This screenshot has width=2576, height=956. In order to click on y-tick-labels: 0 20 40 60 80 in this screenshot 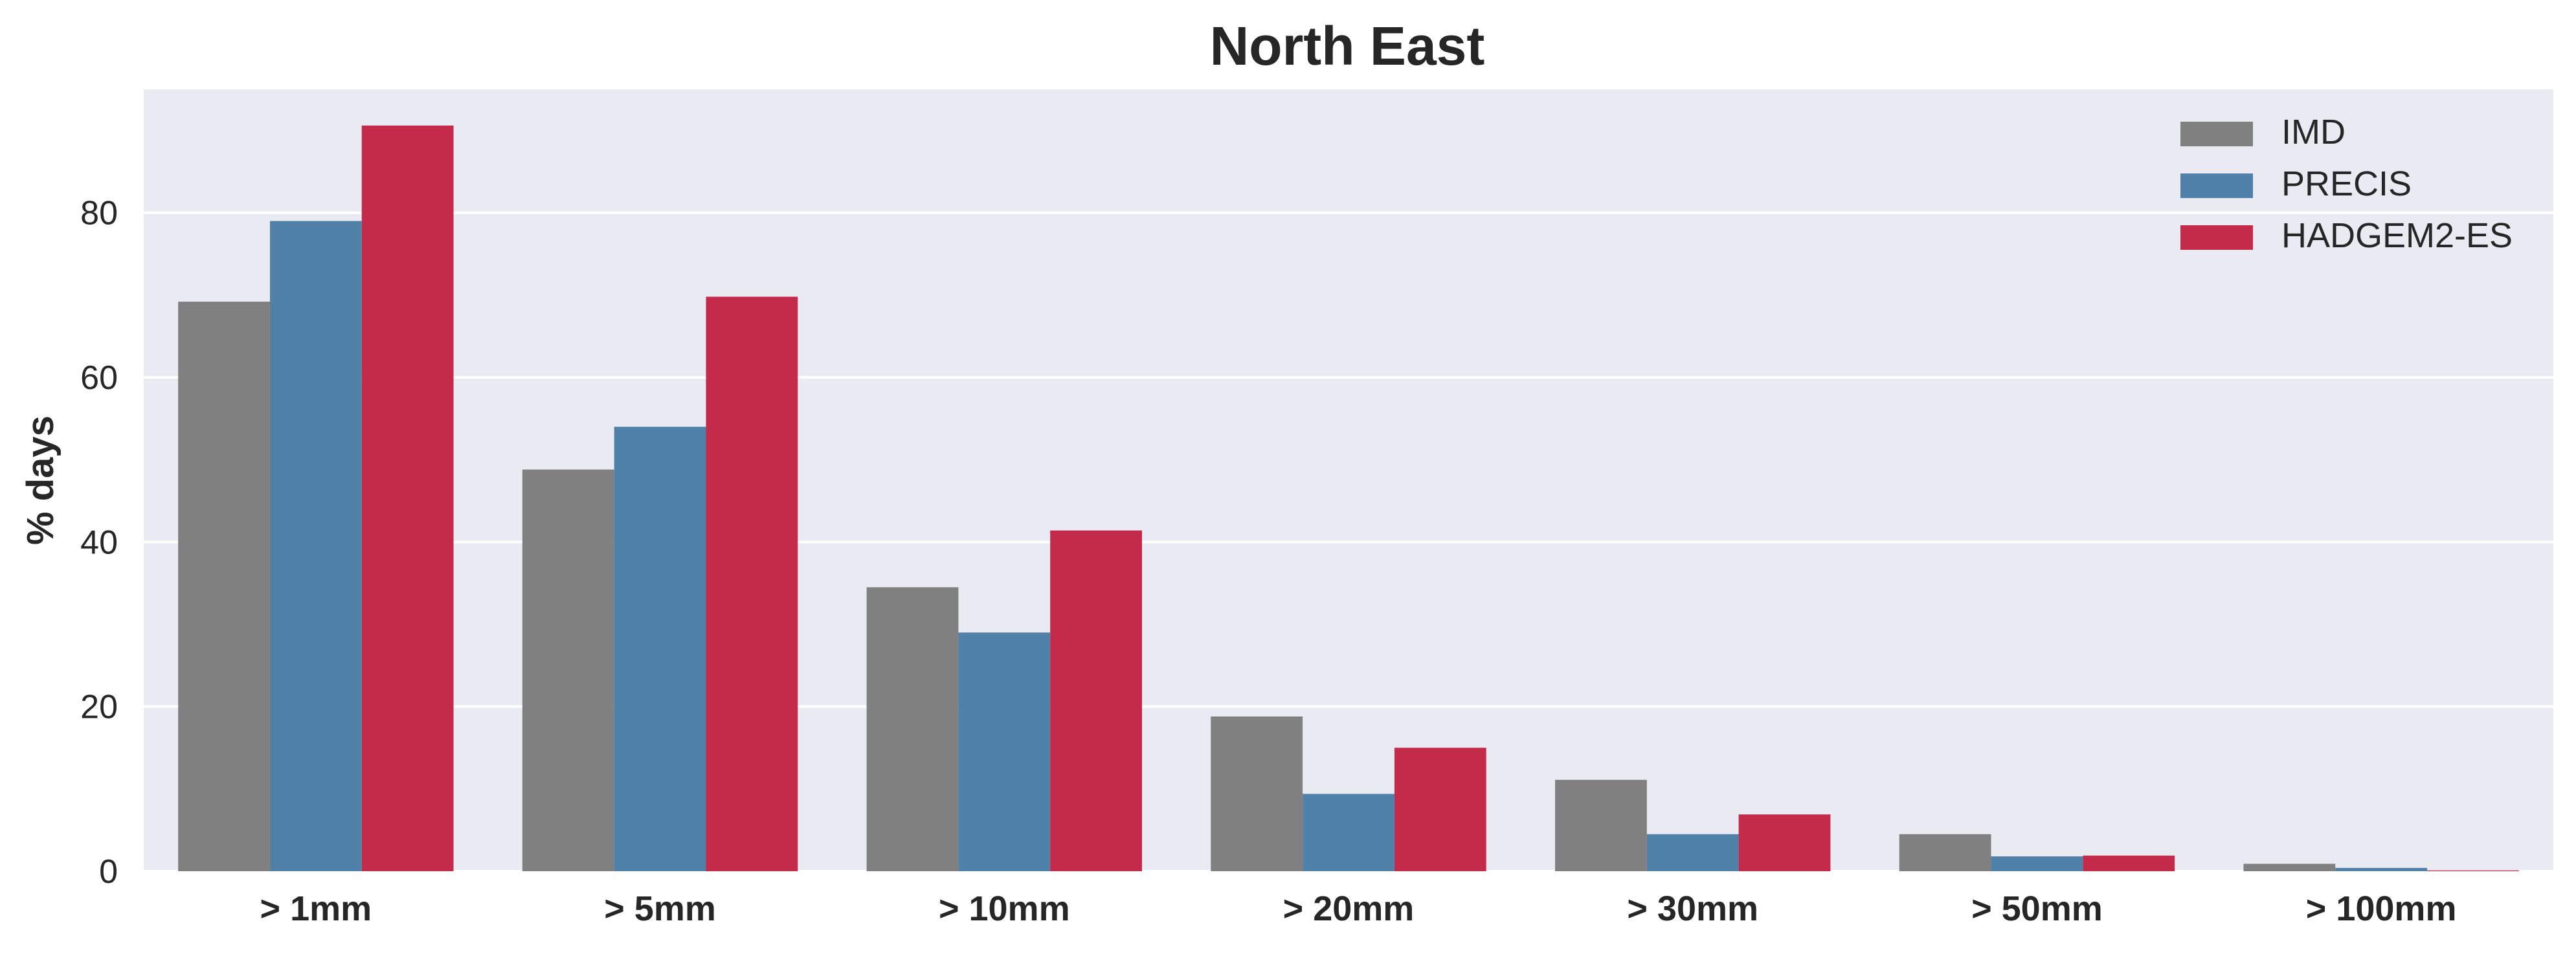, I will do `click(99, 543)`.